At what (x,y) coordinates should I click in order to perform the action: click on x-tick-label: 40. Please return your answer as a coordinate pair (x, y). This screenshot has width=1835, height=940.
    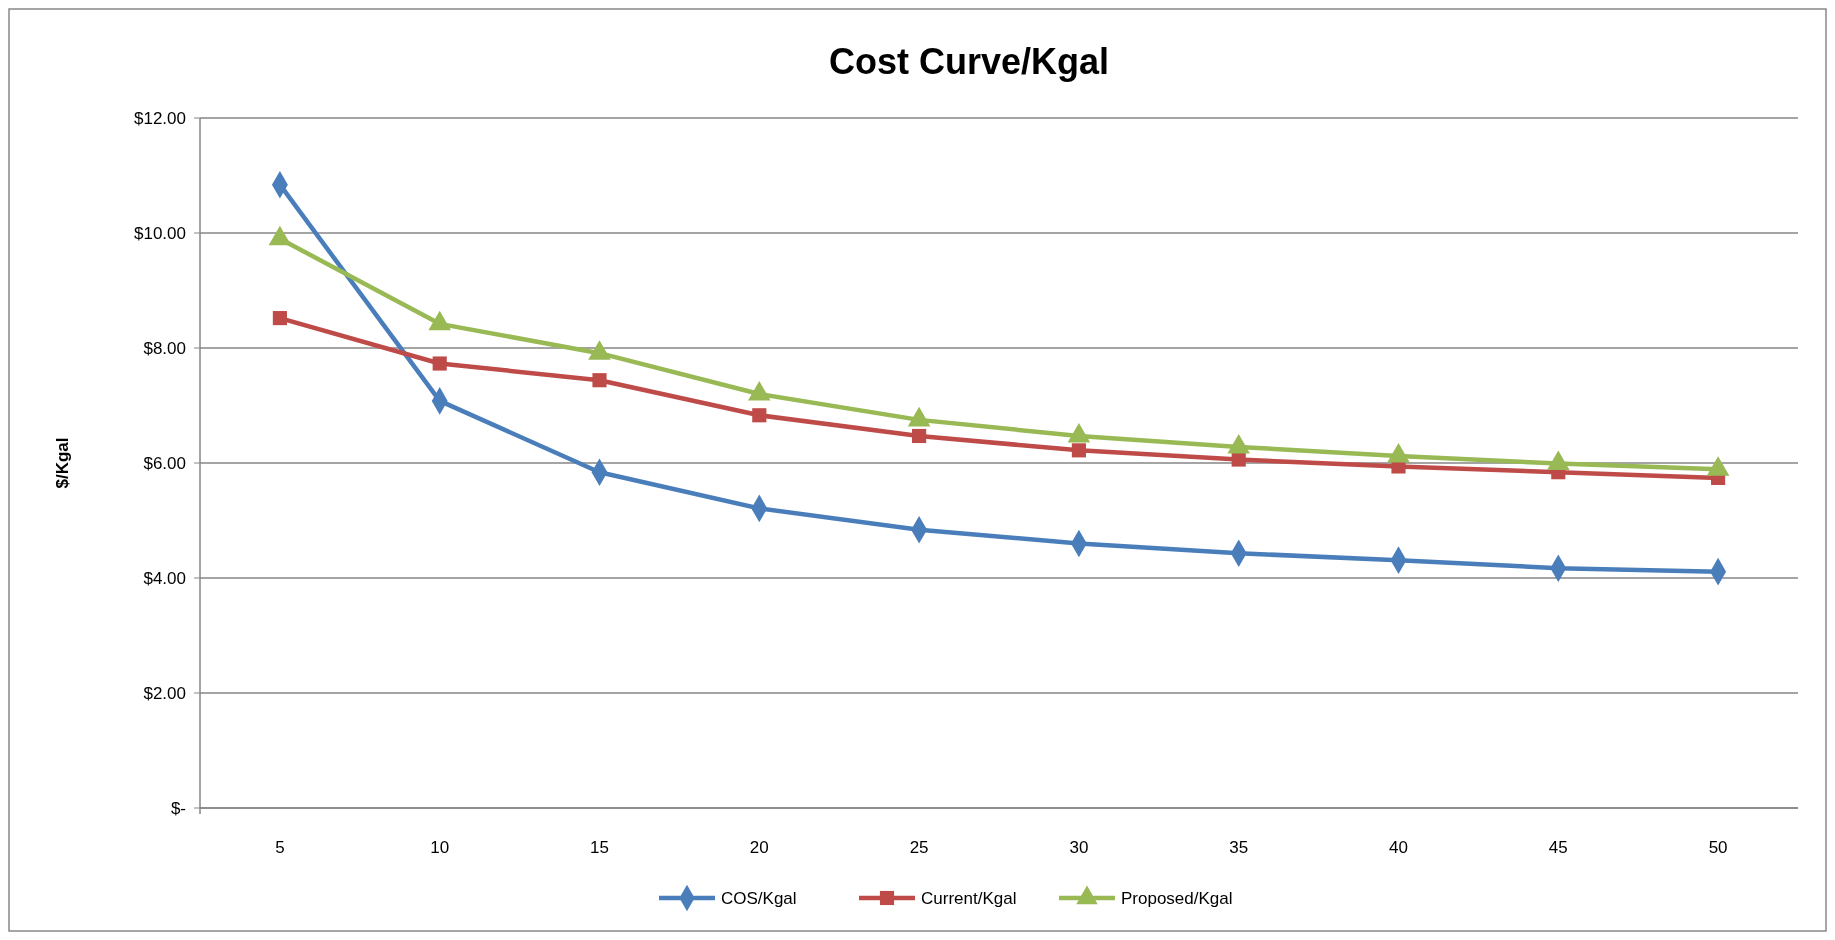
    Looking at the image, I should click on (1398, 847).